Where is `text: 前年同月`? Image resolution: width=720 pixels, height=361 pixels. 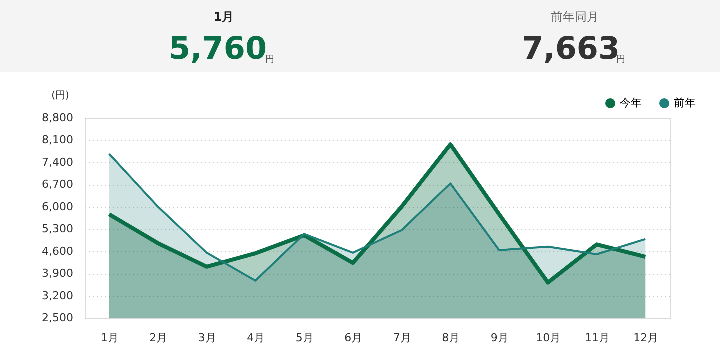
text: 前年同月 is located at coordinates (575, 17).